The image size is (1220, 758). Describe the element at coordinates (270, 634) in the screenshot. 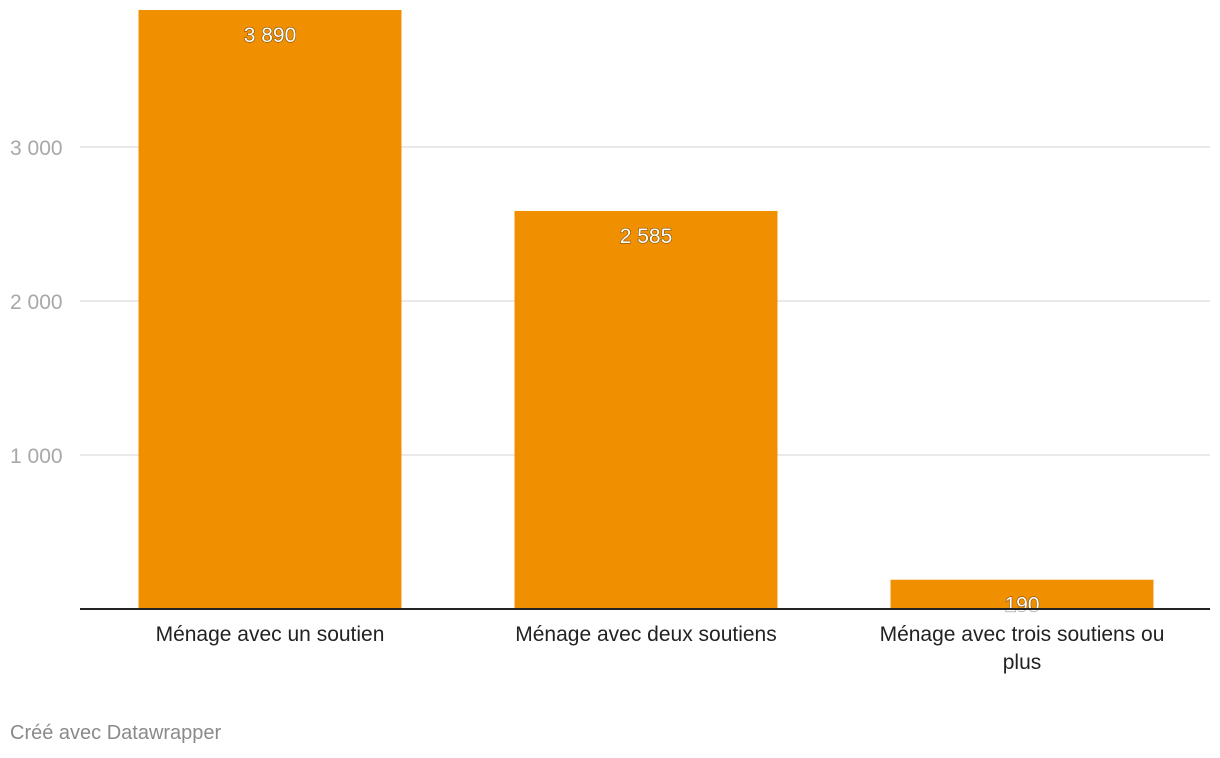

I see `category-label: Ménage avec un soutien` at that location.